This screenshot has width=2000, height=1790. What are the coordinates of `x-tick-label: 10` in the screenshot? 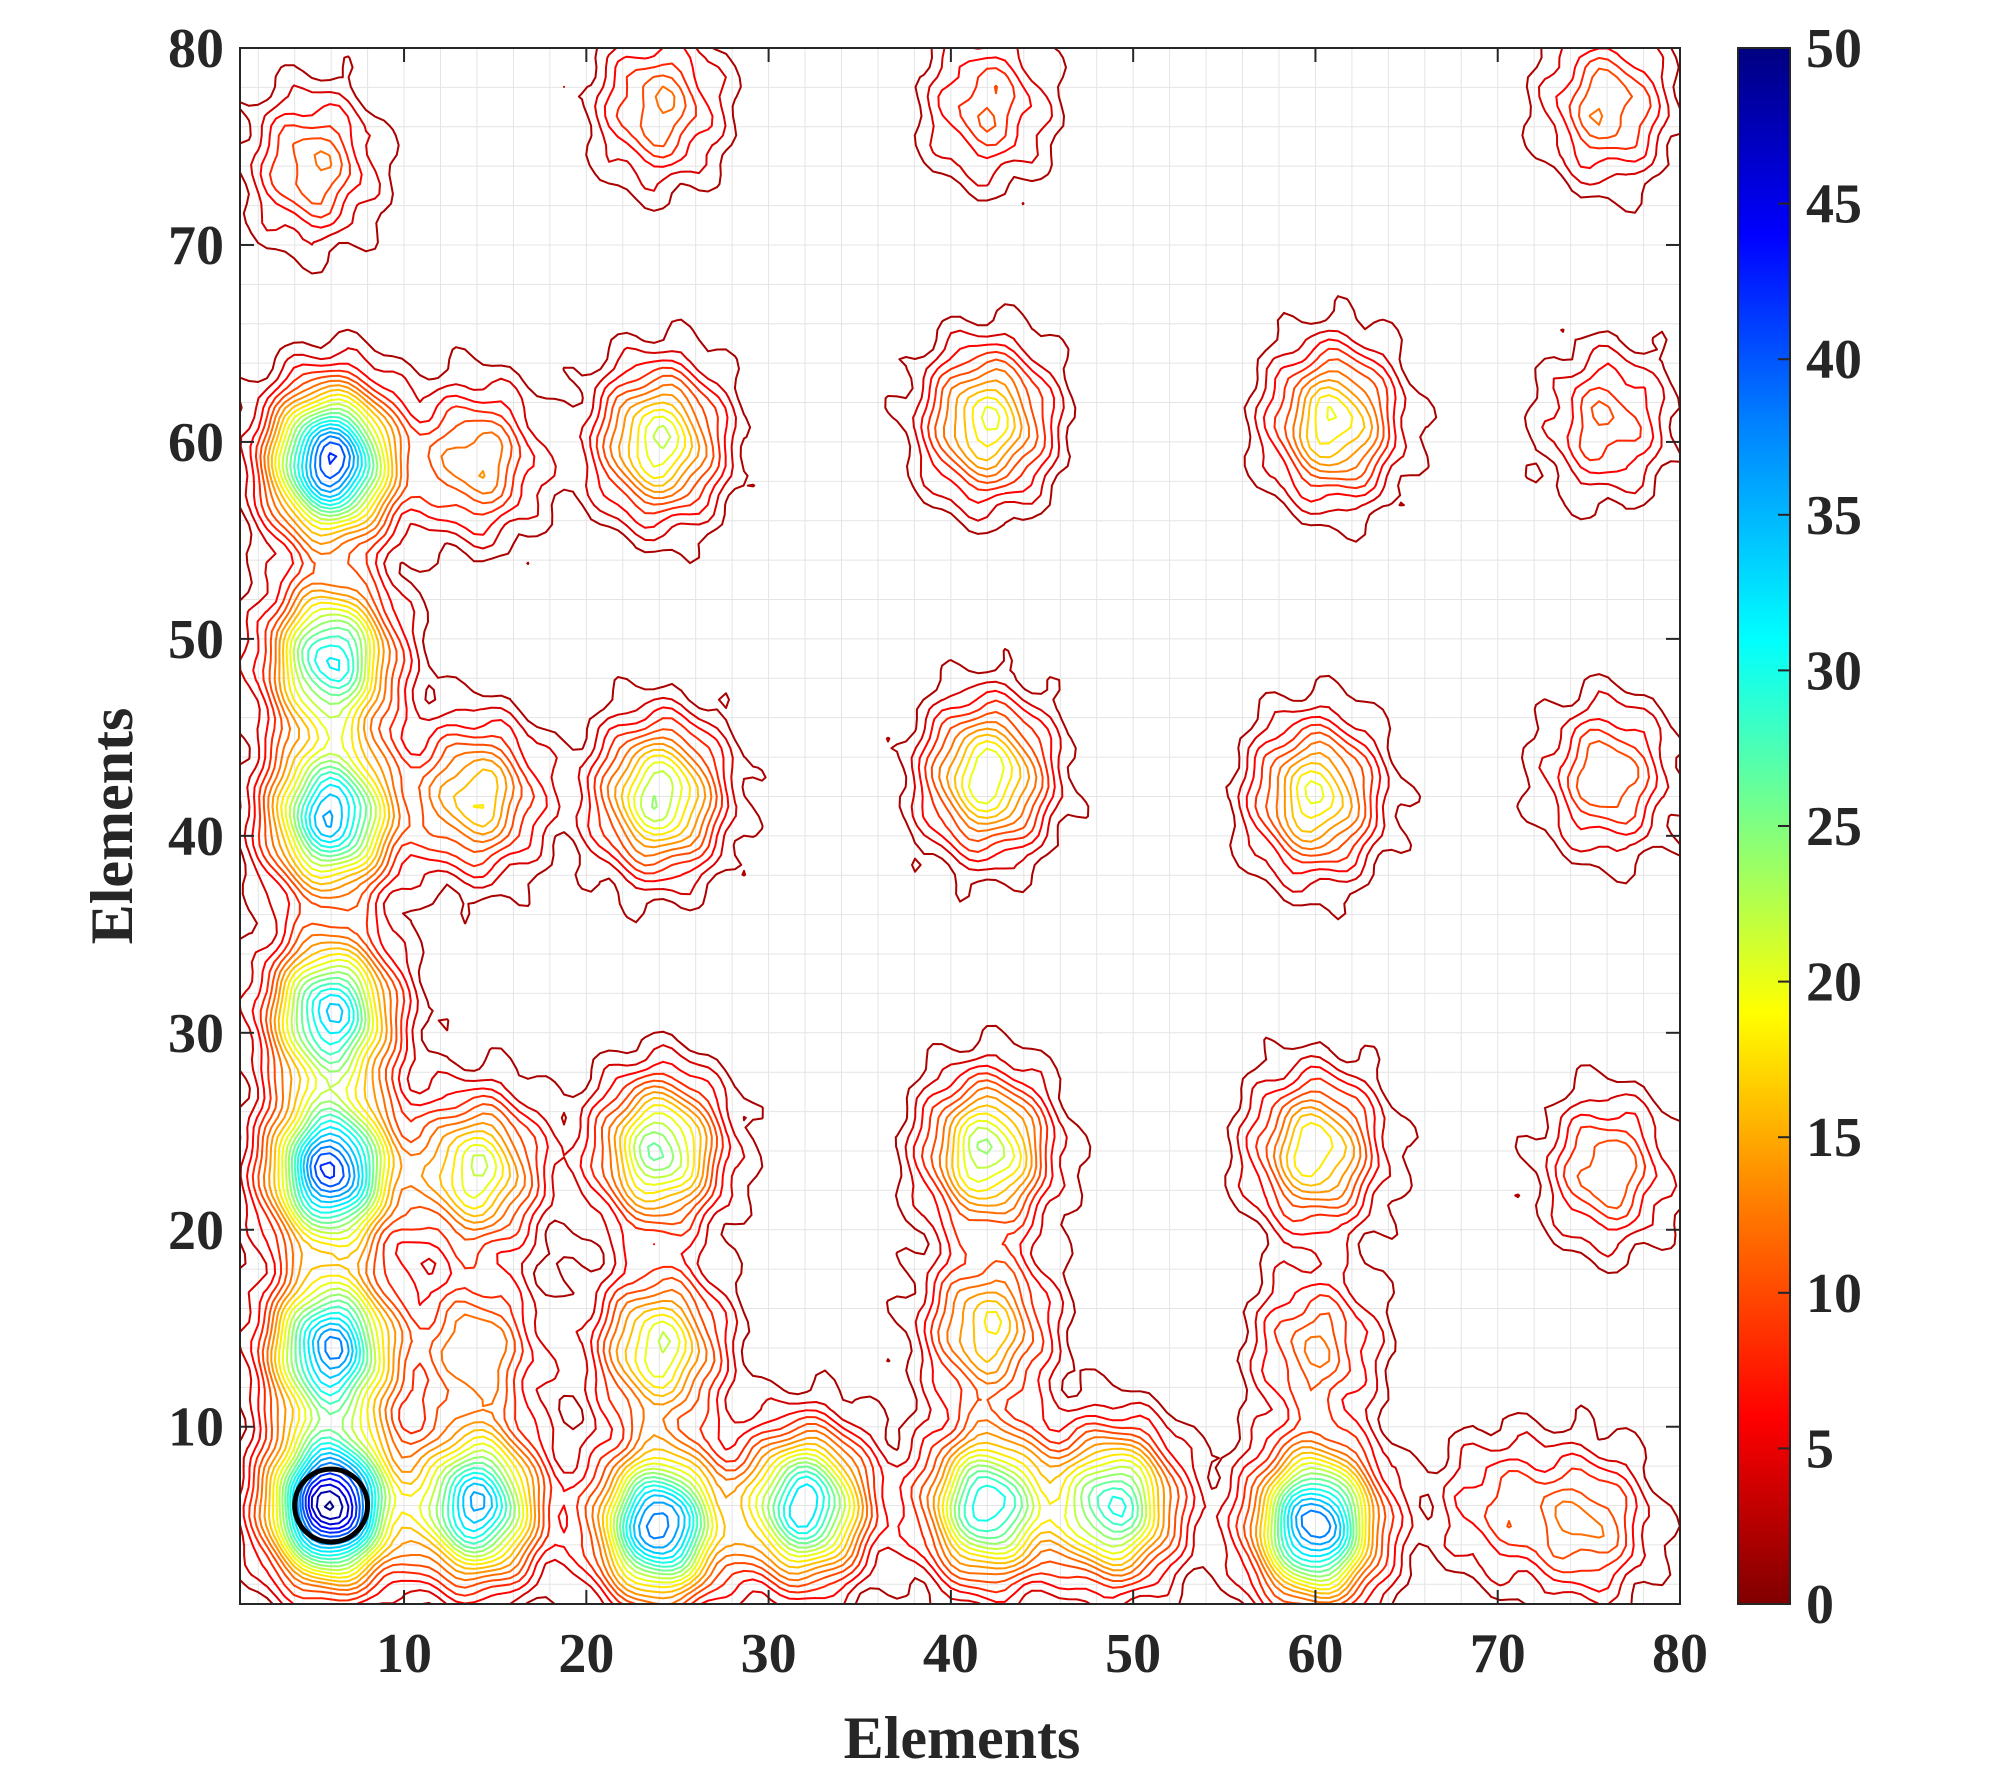 It's located at (404, 1654).